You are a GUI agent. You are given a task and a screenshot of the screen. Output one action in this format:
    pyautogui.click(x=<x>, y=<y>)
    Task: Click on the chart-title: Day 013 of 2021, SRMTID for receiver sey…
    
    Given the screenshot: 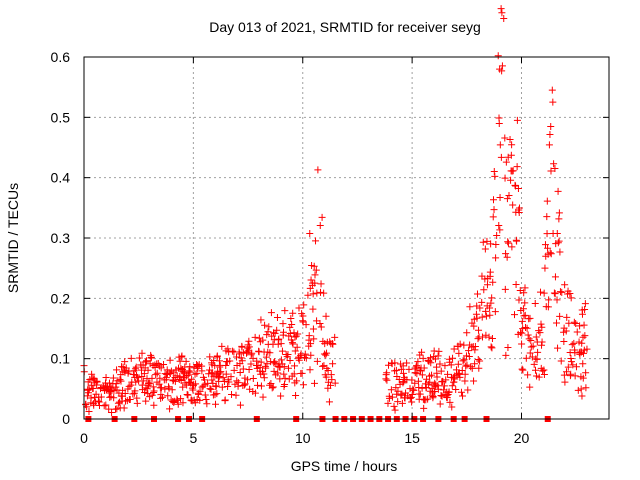 What is the action you would take?
    pyautogui.click(x=345, y=27)
    